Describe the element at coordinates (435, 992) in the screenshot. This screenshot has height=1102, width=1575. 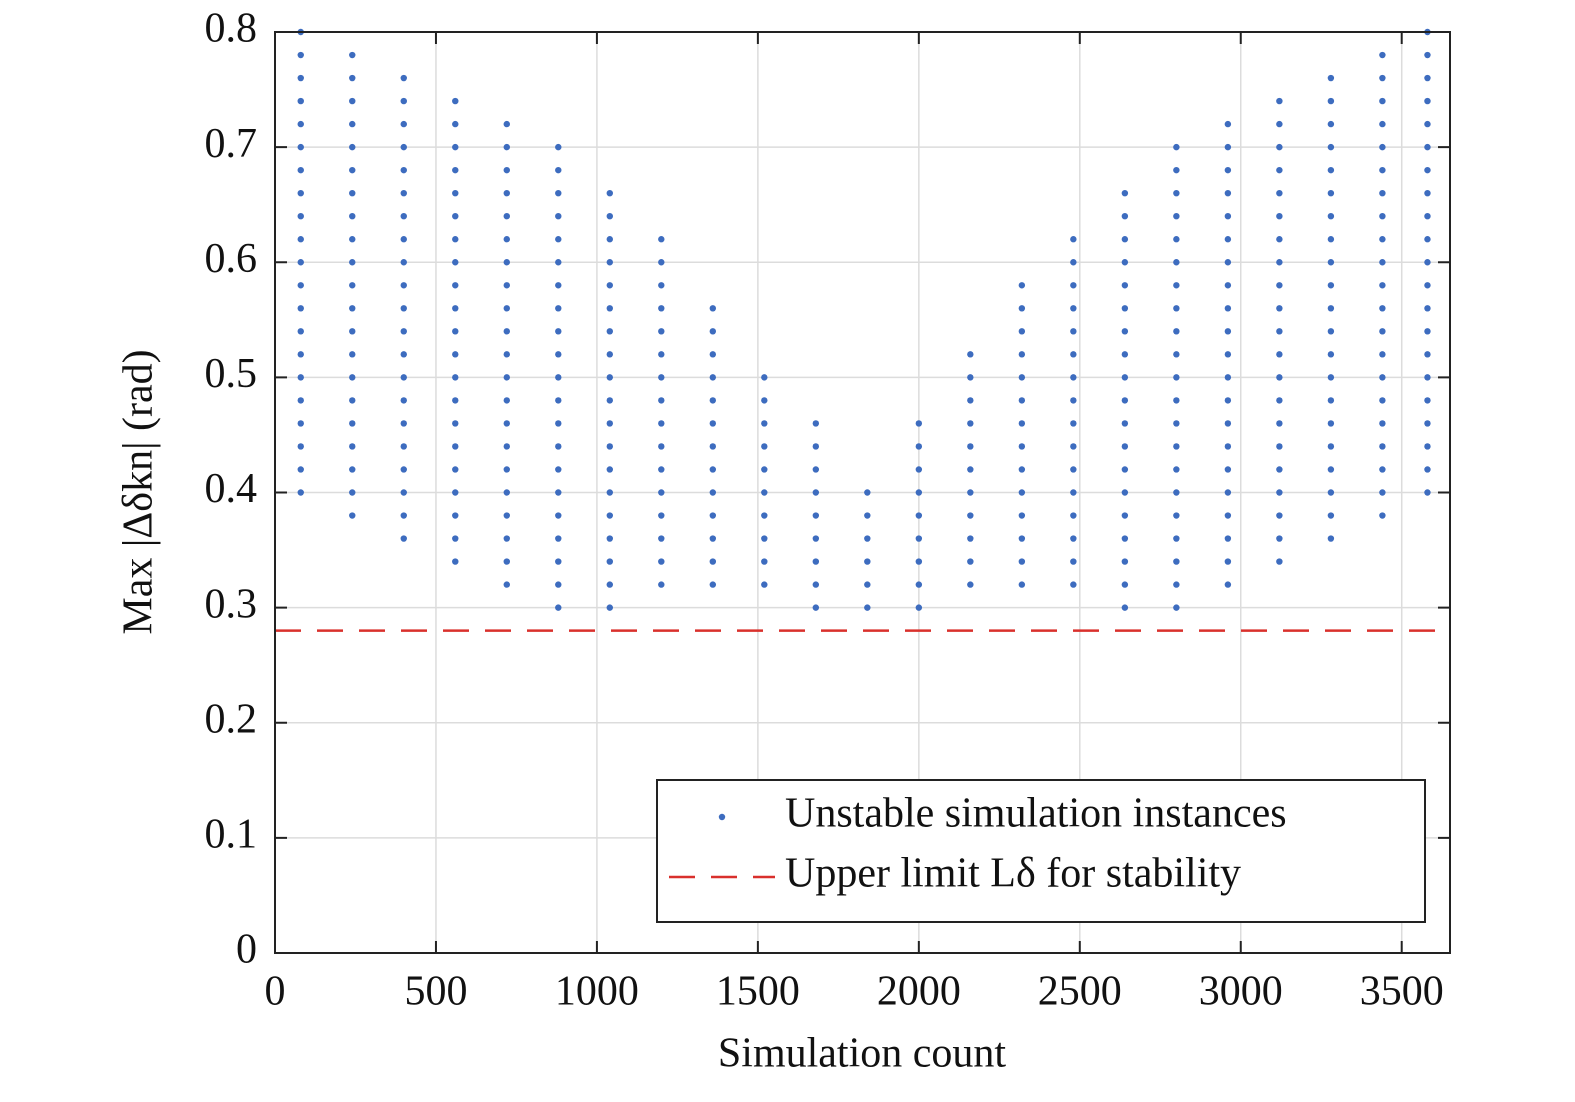
I see `x-tick-label: 500` at that location.